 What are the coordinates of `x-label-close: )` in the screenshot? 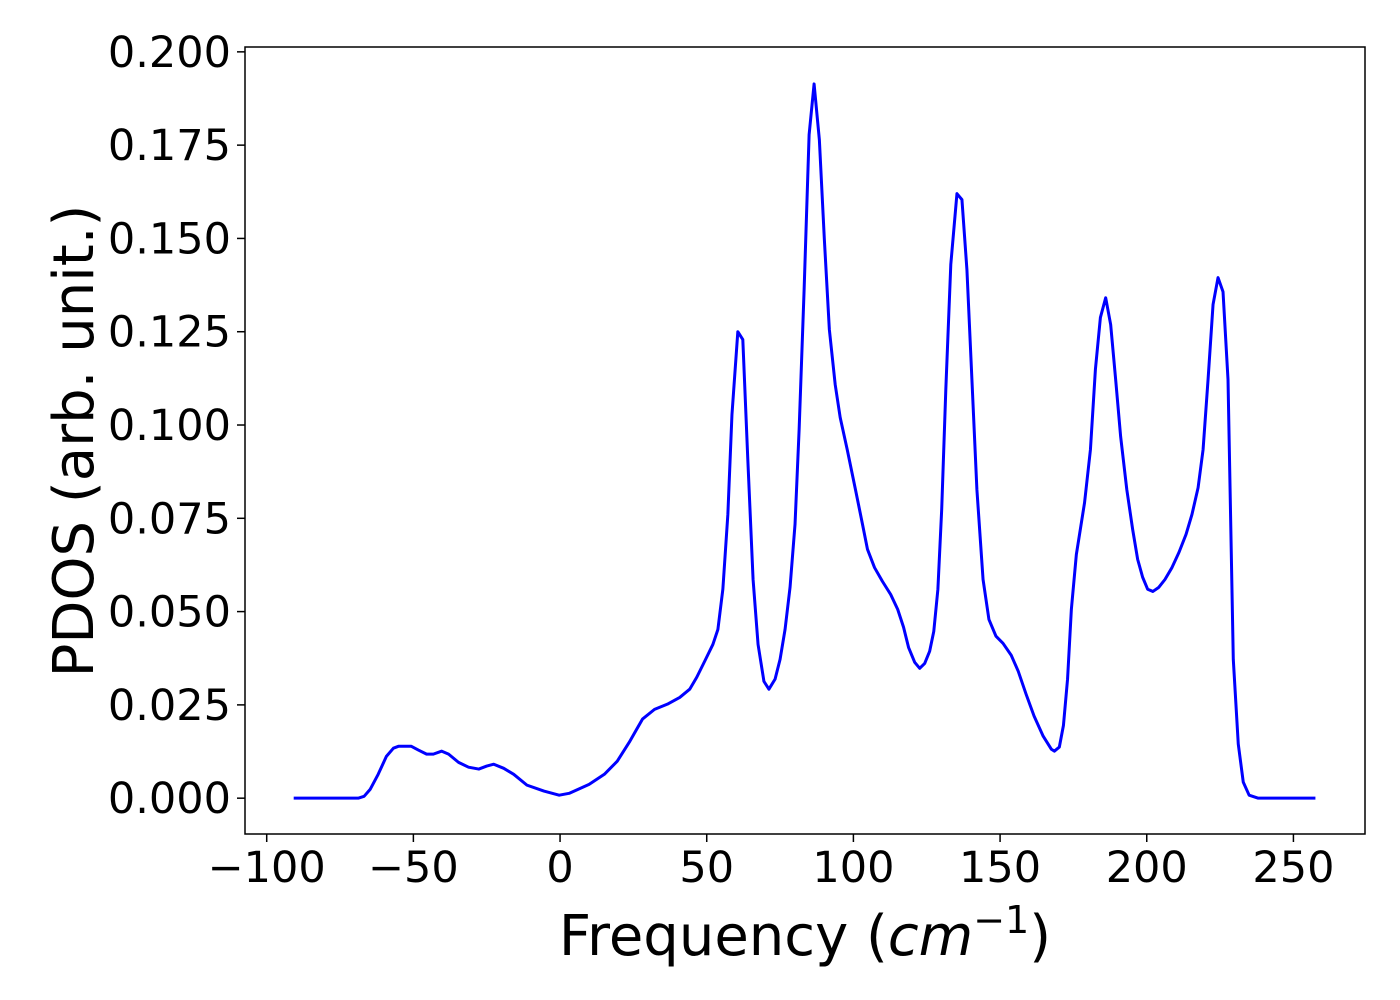 It's located at (1040, 936).